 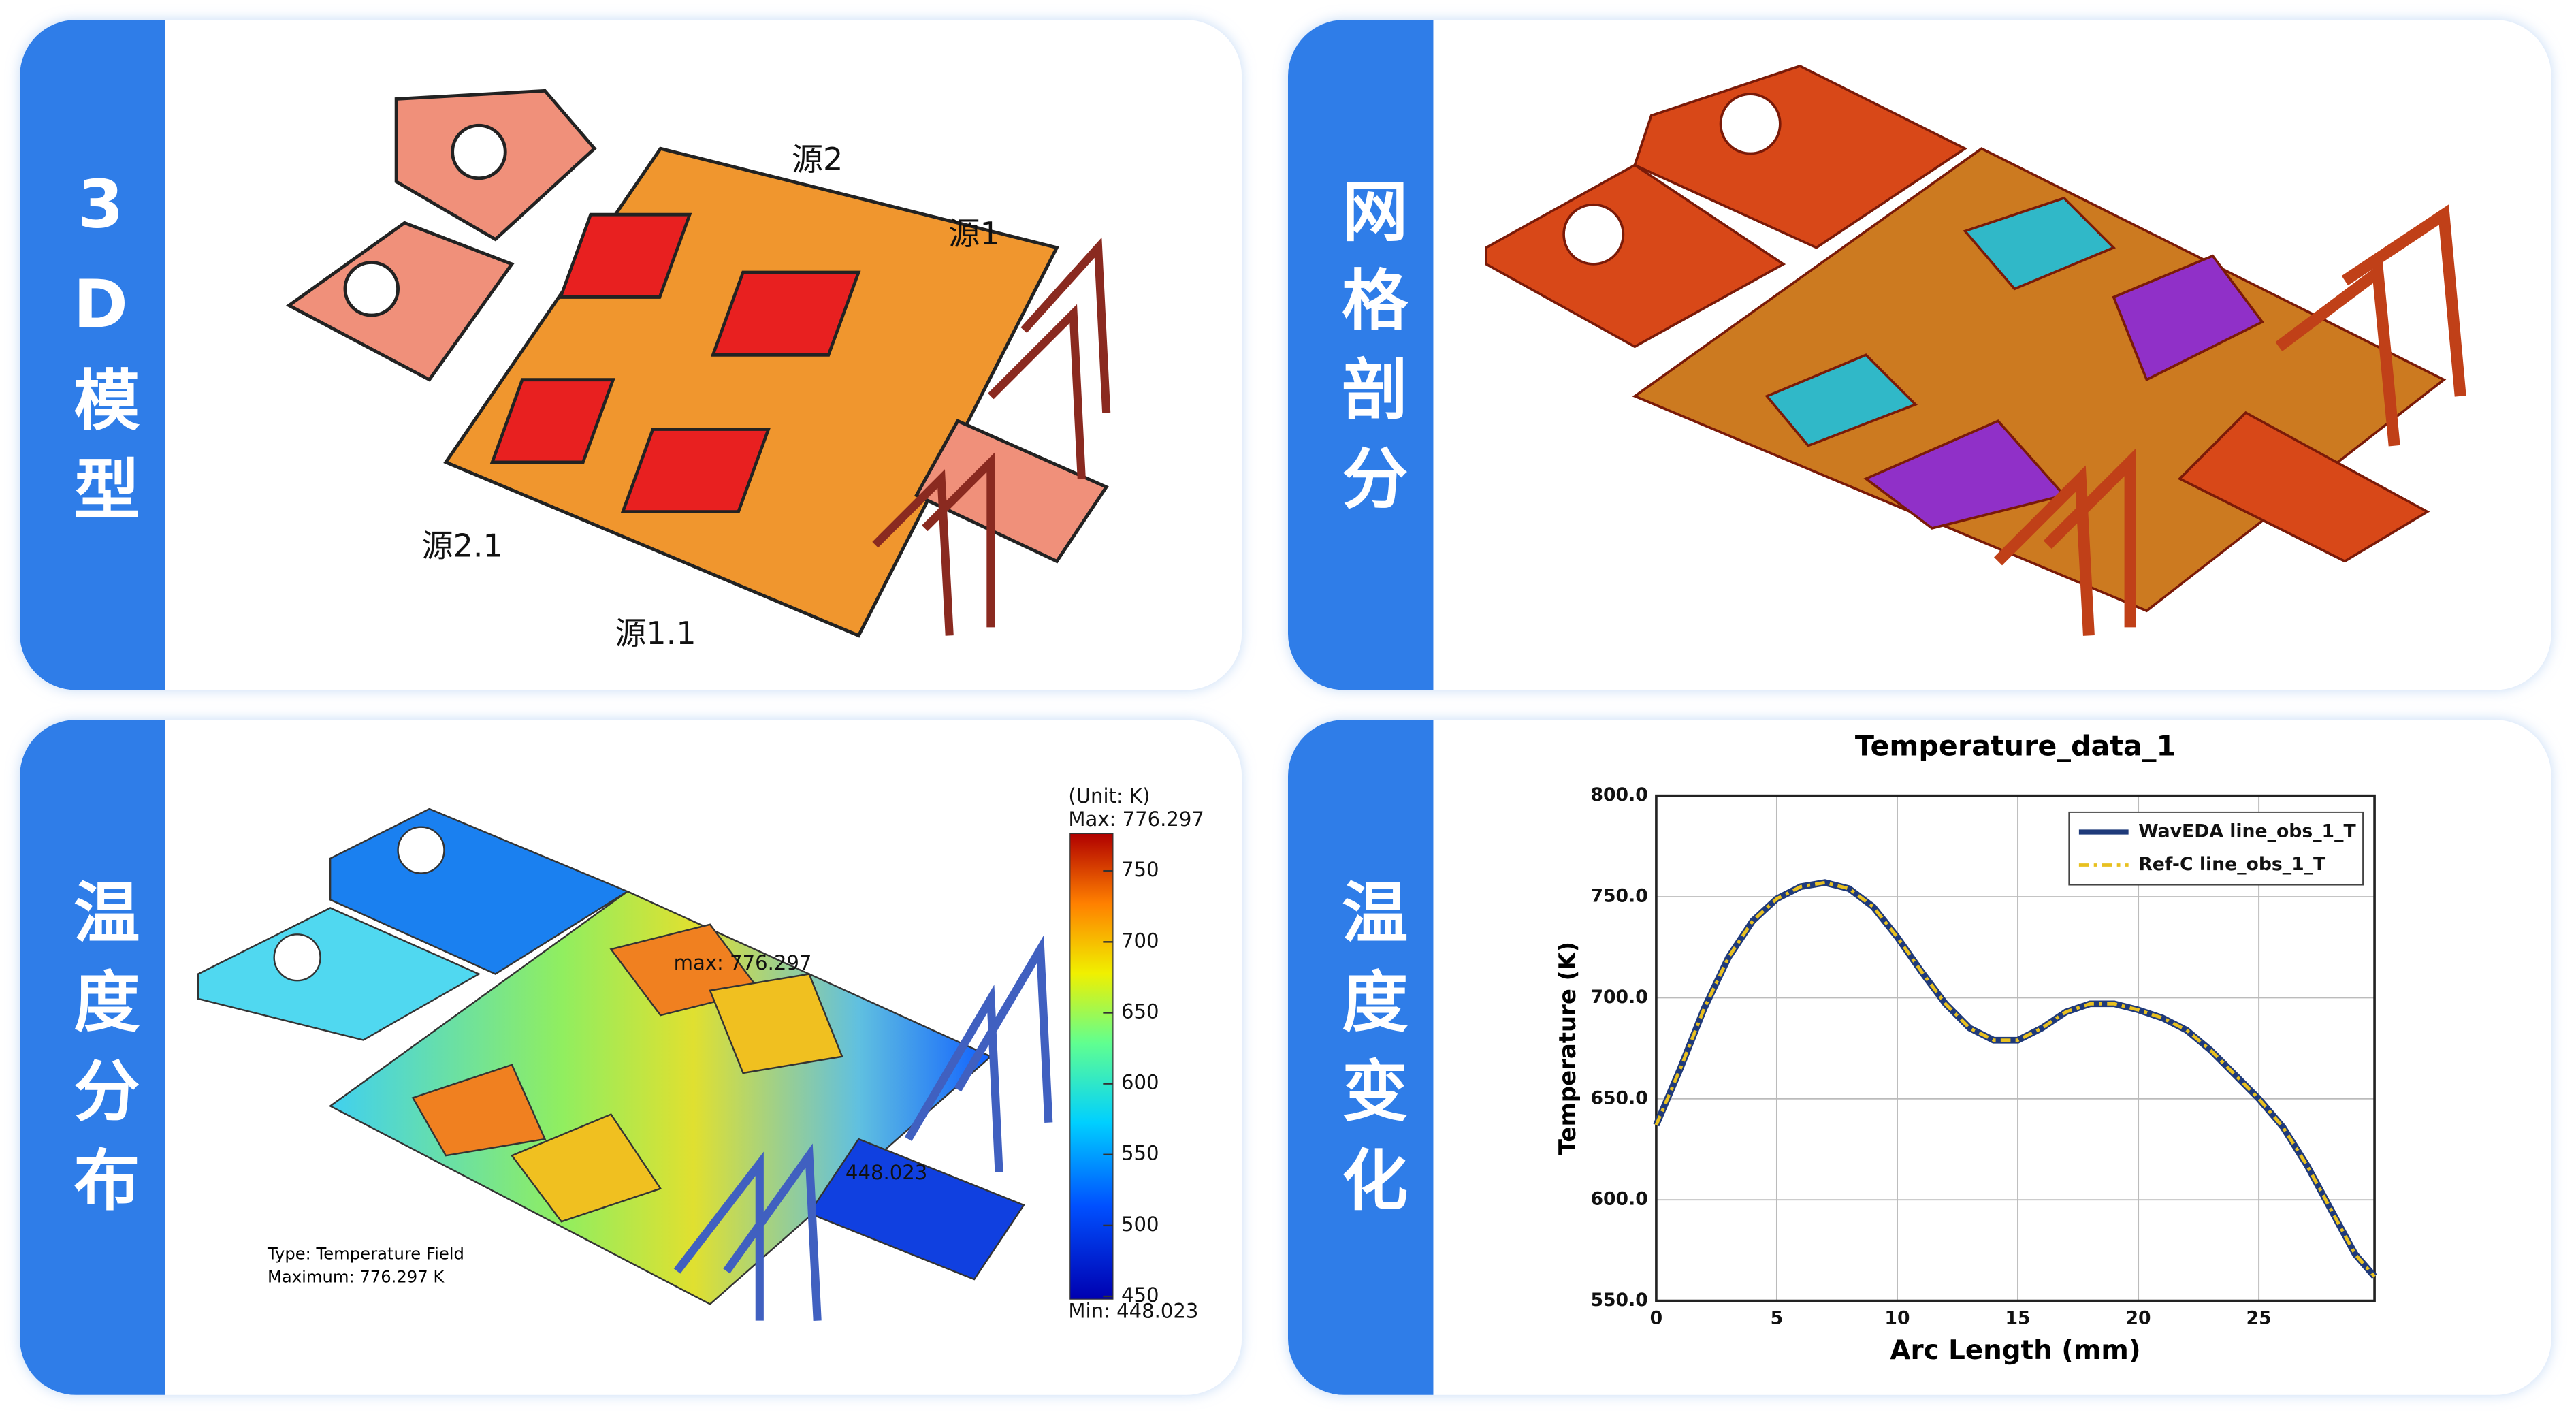 What do you see at coordinates (1140, 1082) in the screenshot?
I see `colorbar-tick-label: 600` at bounding box center [1140, 1082].